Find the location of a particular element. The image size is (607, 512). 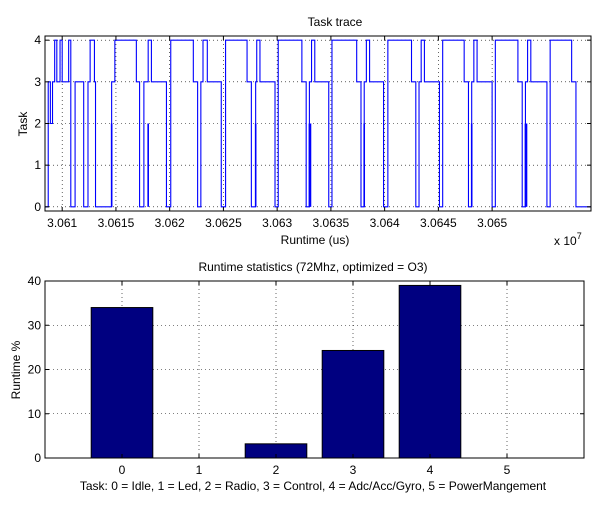

task-trace-y-tick-label: 2 is located at coordinates (37, 124).